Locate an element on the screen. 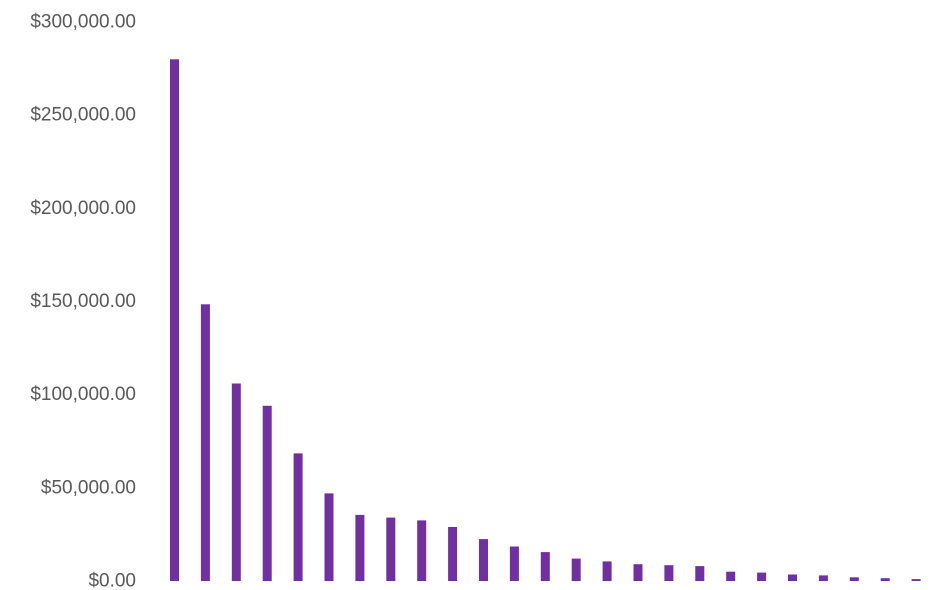 This screenshot has width=938, height=590. y-tick-label: $300,000.00 is located at coordinates (83, 22).